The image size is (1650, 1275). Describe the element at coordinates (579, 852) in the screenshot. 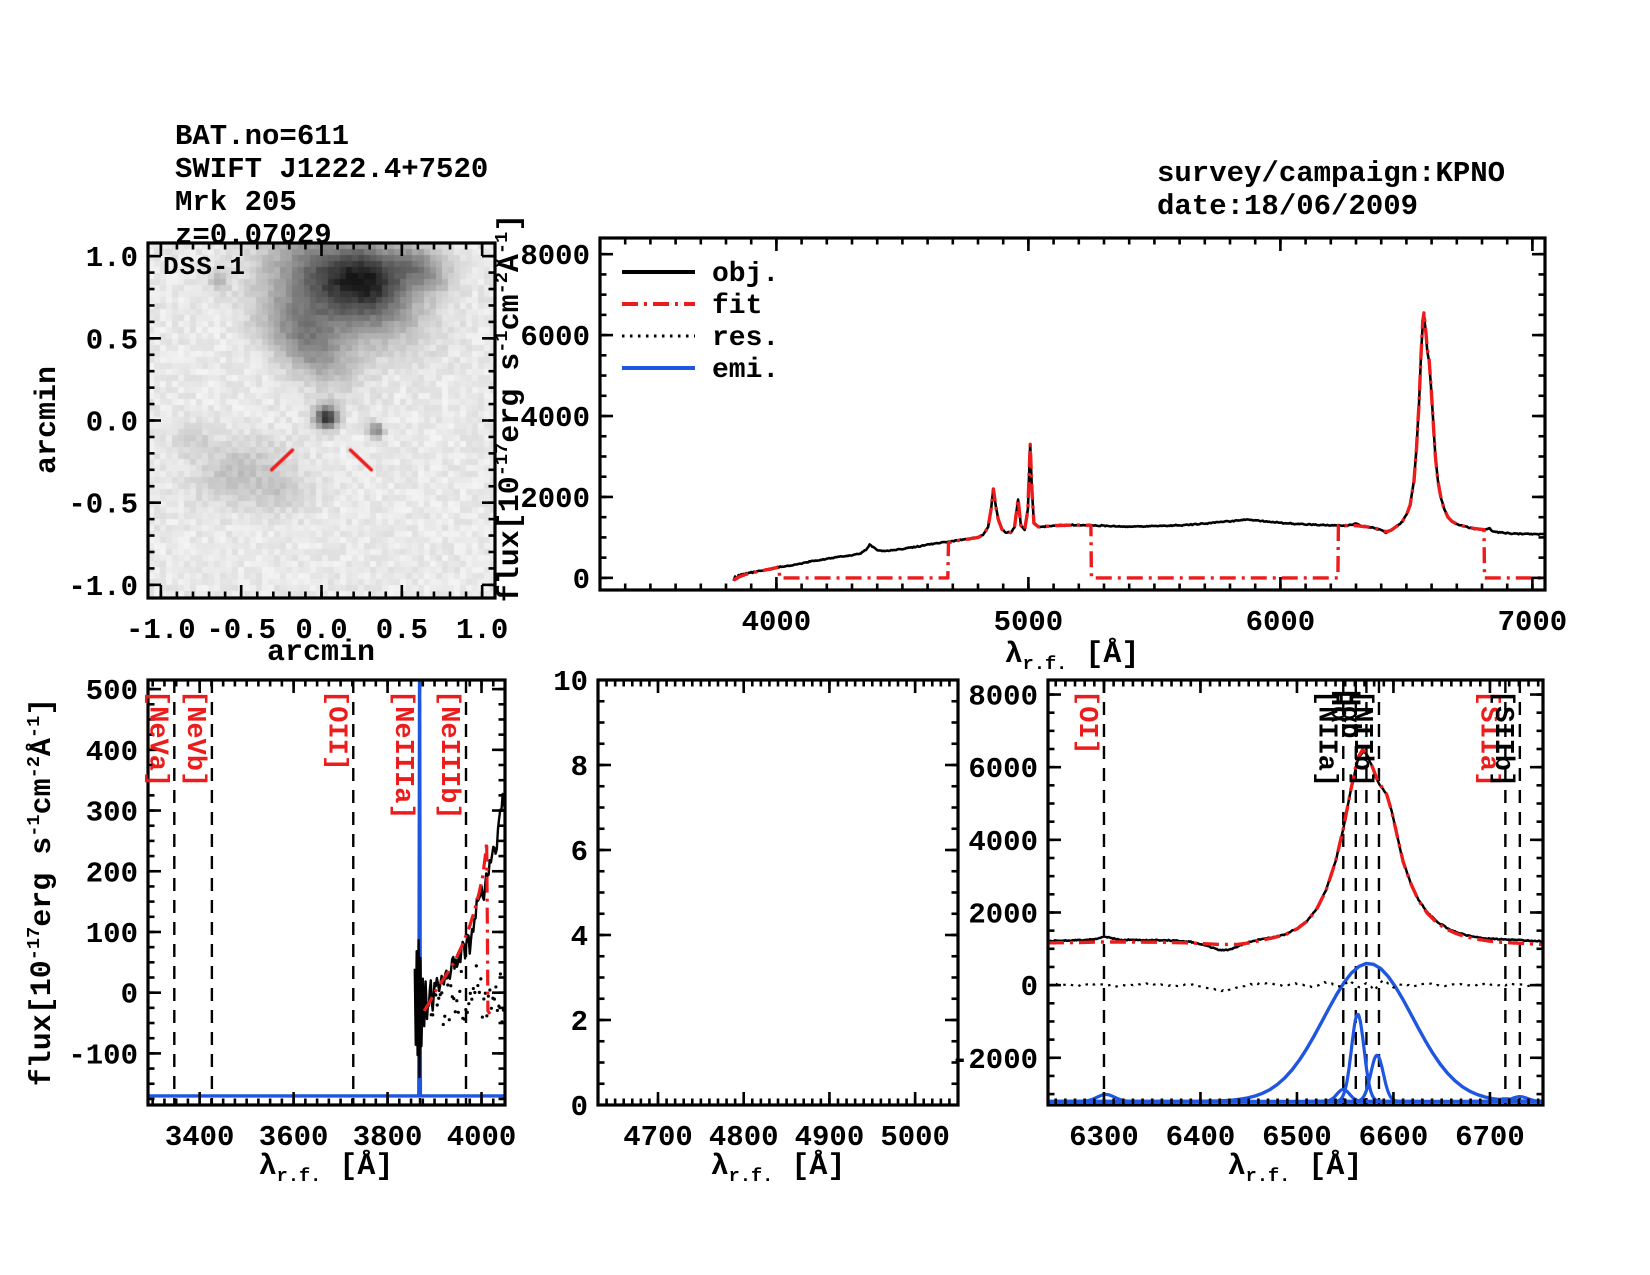

I see `ytick-label: 6` at that location.